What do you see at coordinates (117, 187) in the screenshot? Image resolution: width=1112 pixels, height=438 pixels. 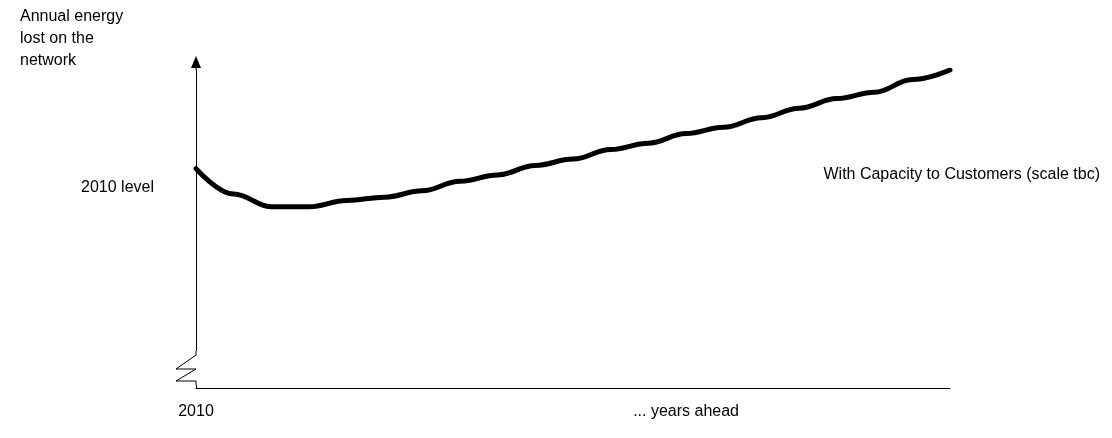 I see `text: 2010 level` at bounding box center [117, 187].